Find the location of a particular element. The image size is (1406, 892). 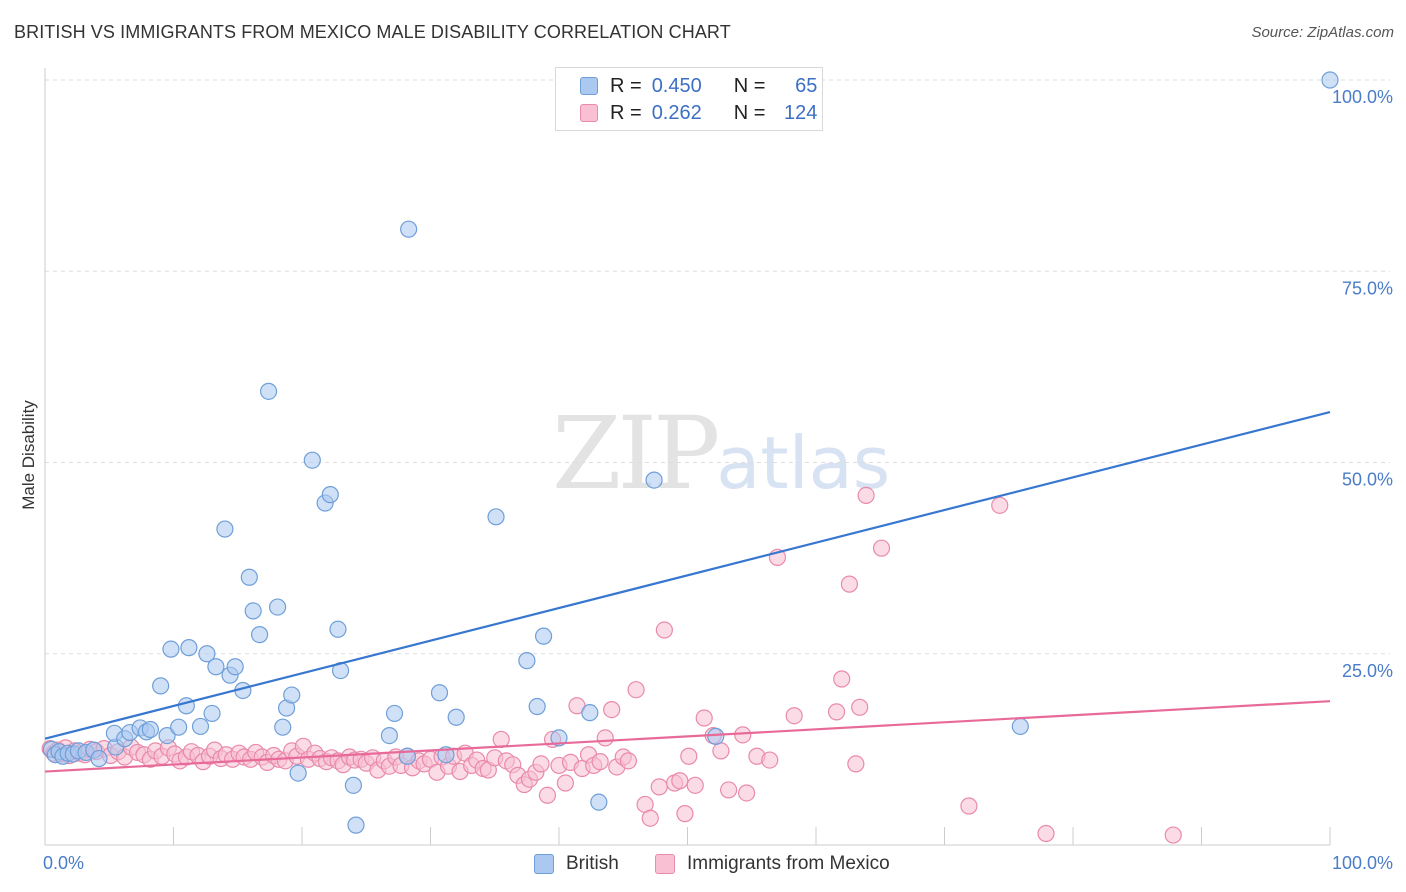

legend-item-british: British is located at coordinates (576, 864).